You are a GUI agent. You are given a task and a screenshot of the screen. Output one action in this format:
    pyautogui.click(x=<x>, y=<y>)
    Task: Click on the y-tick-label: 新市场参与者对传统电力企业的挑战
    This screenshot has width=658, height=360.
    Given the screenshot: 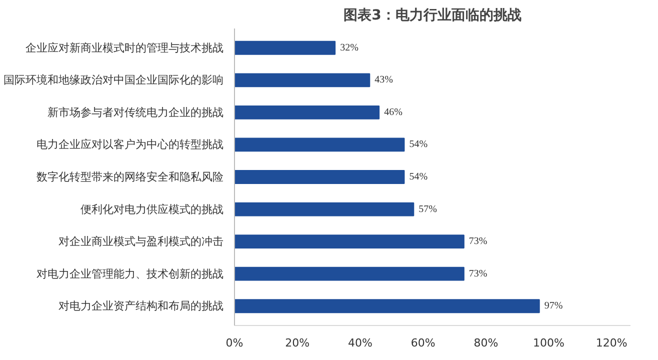 What is the action you would take?
    pyautogui.click(x=136, y=112)
    